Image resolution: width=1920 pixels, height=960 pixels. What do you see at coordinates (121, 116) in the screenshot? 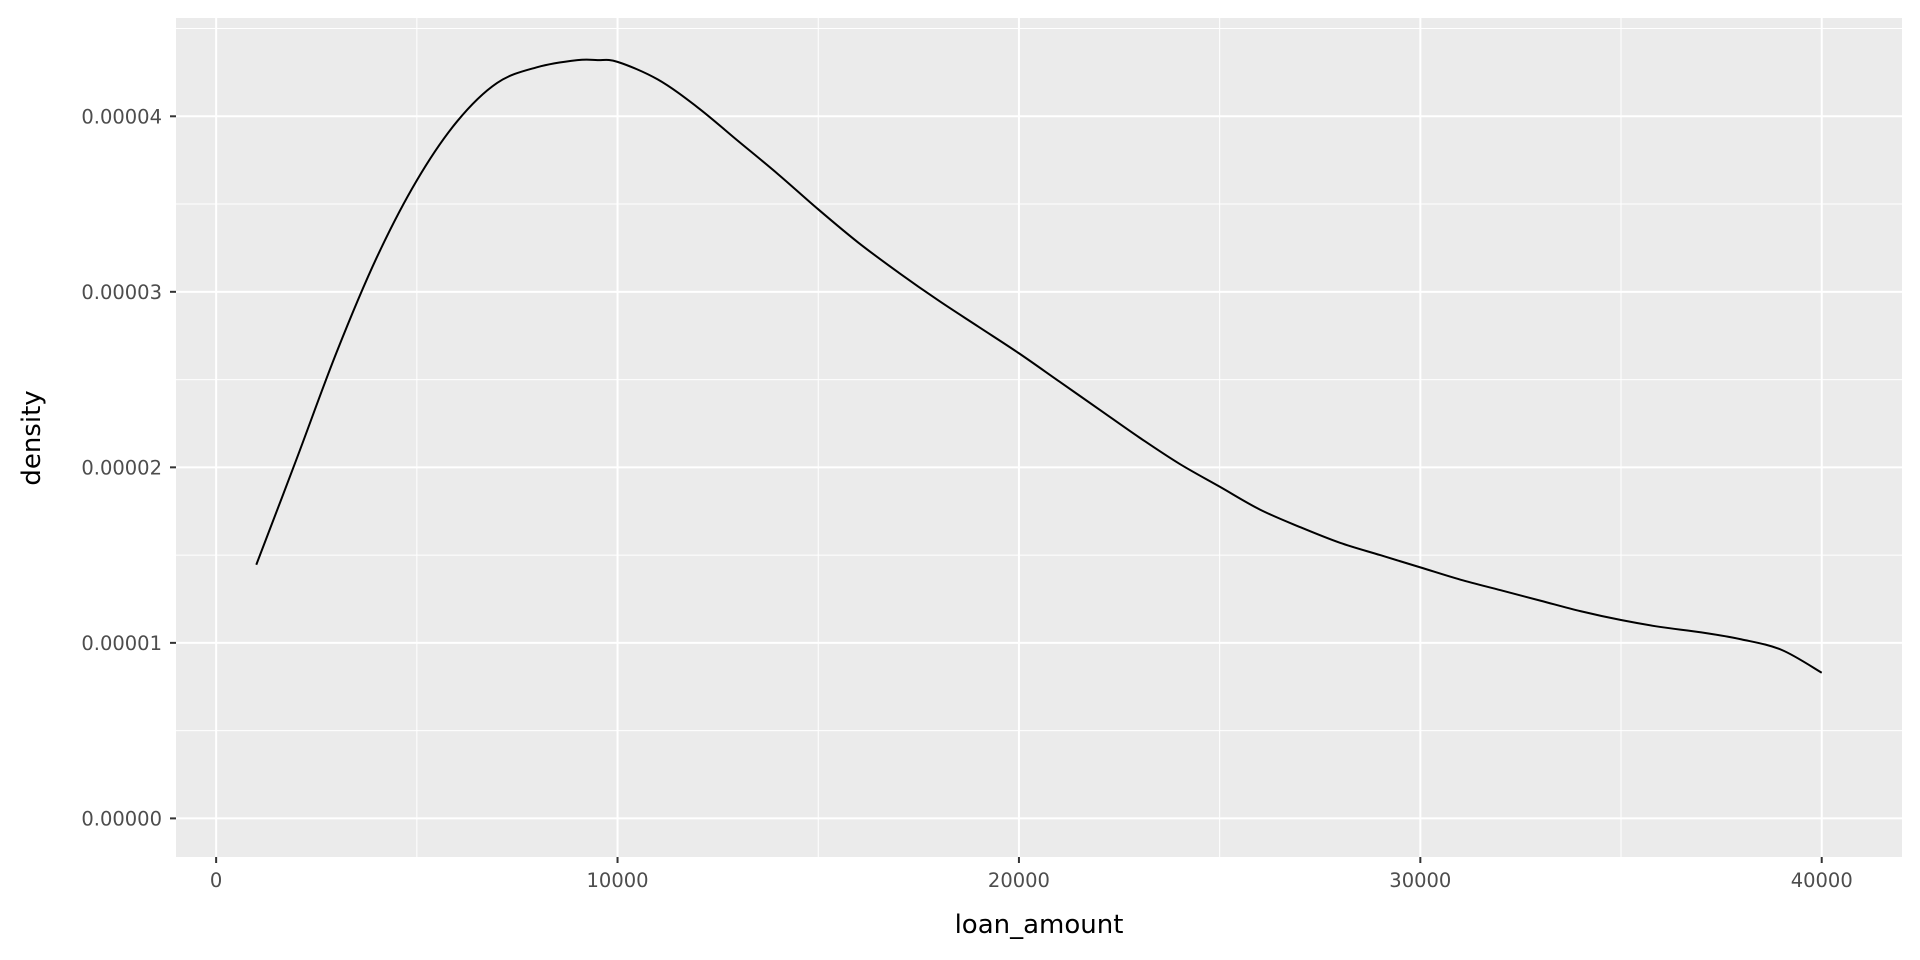
I see `y-tick-label: 0.00004` at bounding box center [121, 116].